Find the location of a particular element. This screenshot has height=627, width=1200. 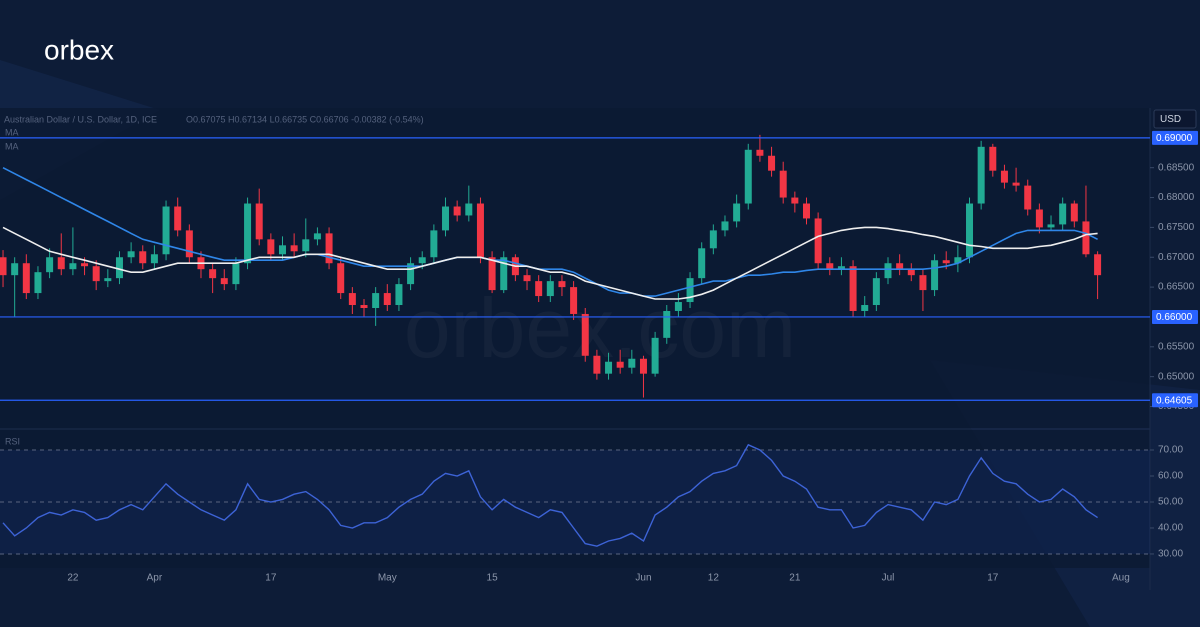

symbol-title: Australian Dollar / U.S. Dollar, 1D, ICE is located at coordinates (80, 119).